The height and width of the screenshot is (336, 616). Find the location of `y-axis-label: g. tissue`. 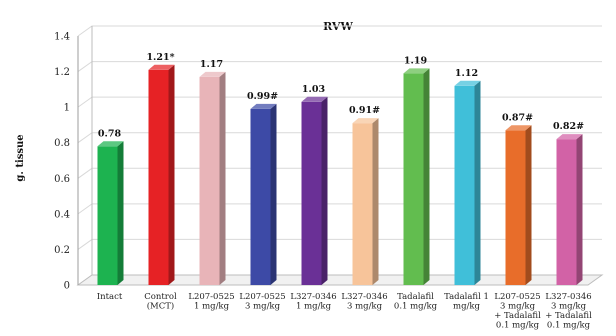

y-axis-label: g. tissue is located at coordinates (20, 157).